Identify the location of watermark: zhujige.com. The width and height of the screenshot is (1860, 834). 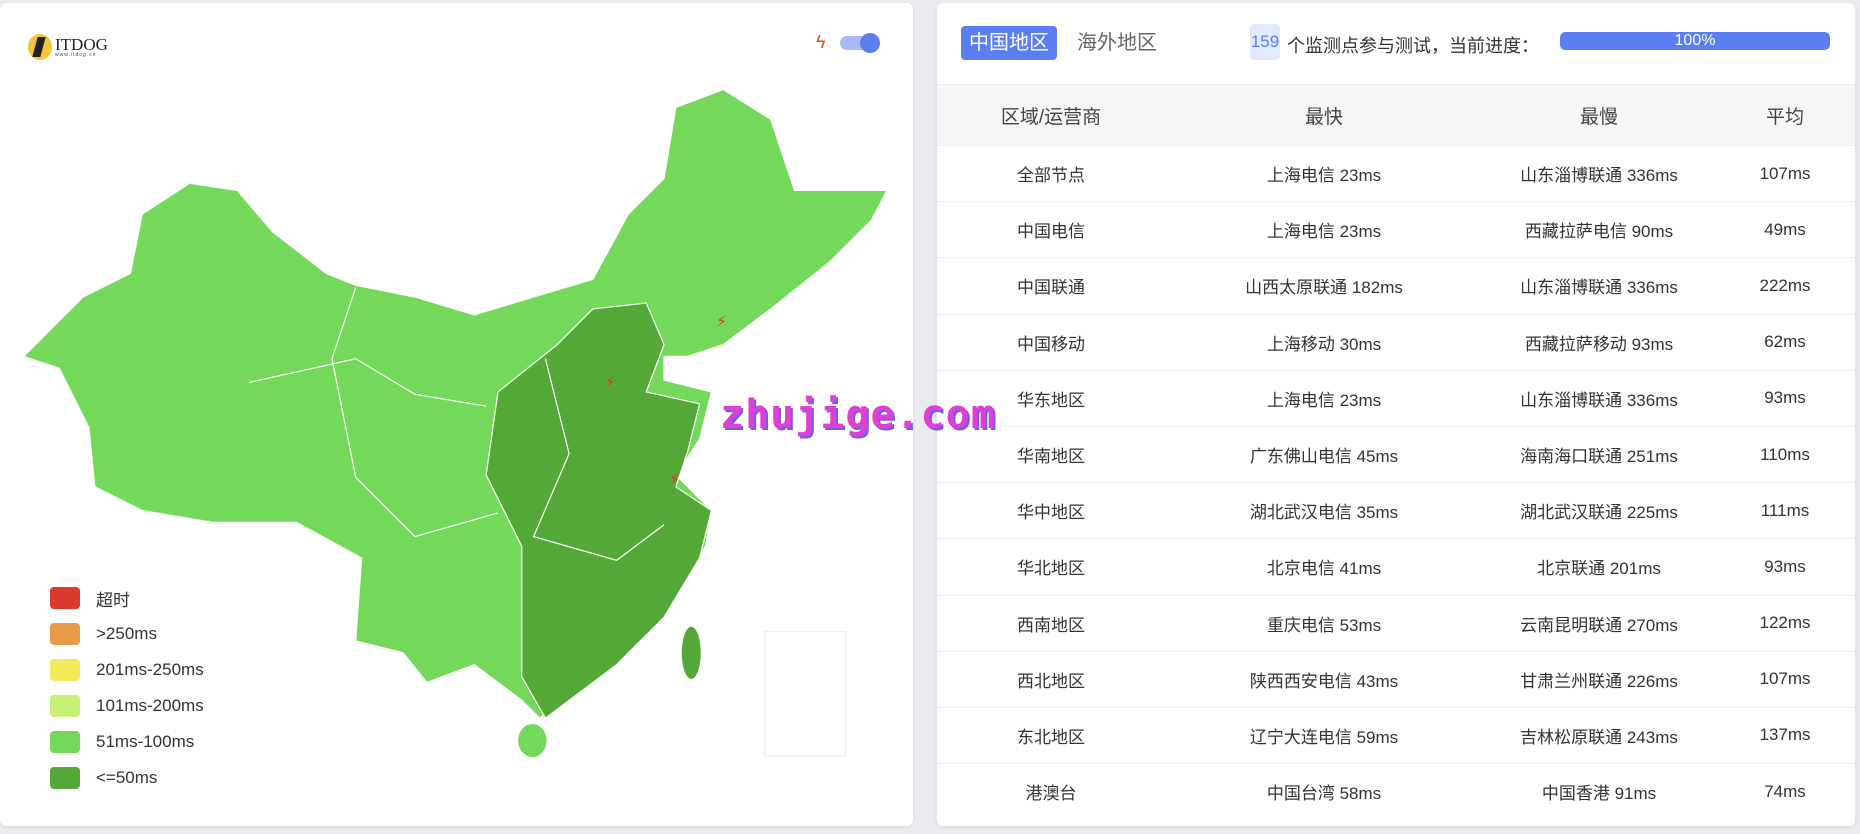
(858, 415).